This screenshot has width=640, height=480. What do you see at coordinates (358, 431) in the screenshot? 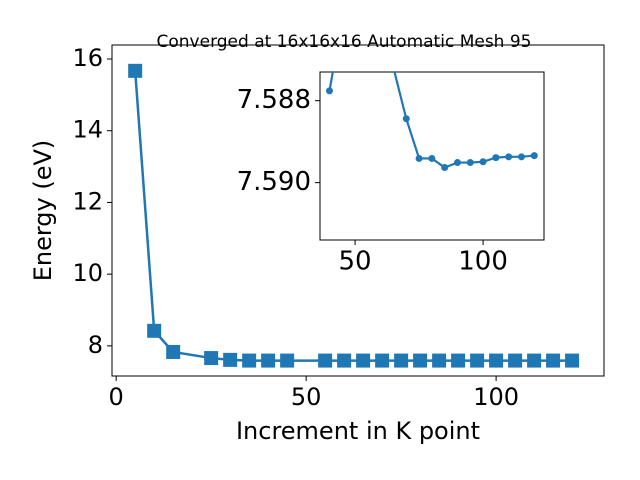
I see `x-axis-label: Increment in K point` at bounding box center [358, 431].